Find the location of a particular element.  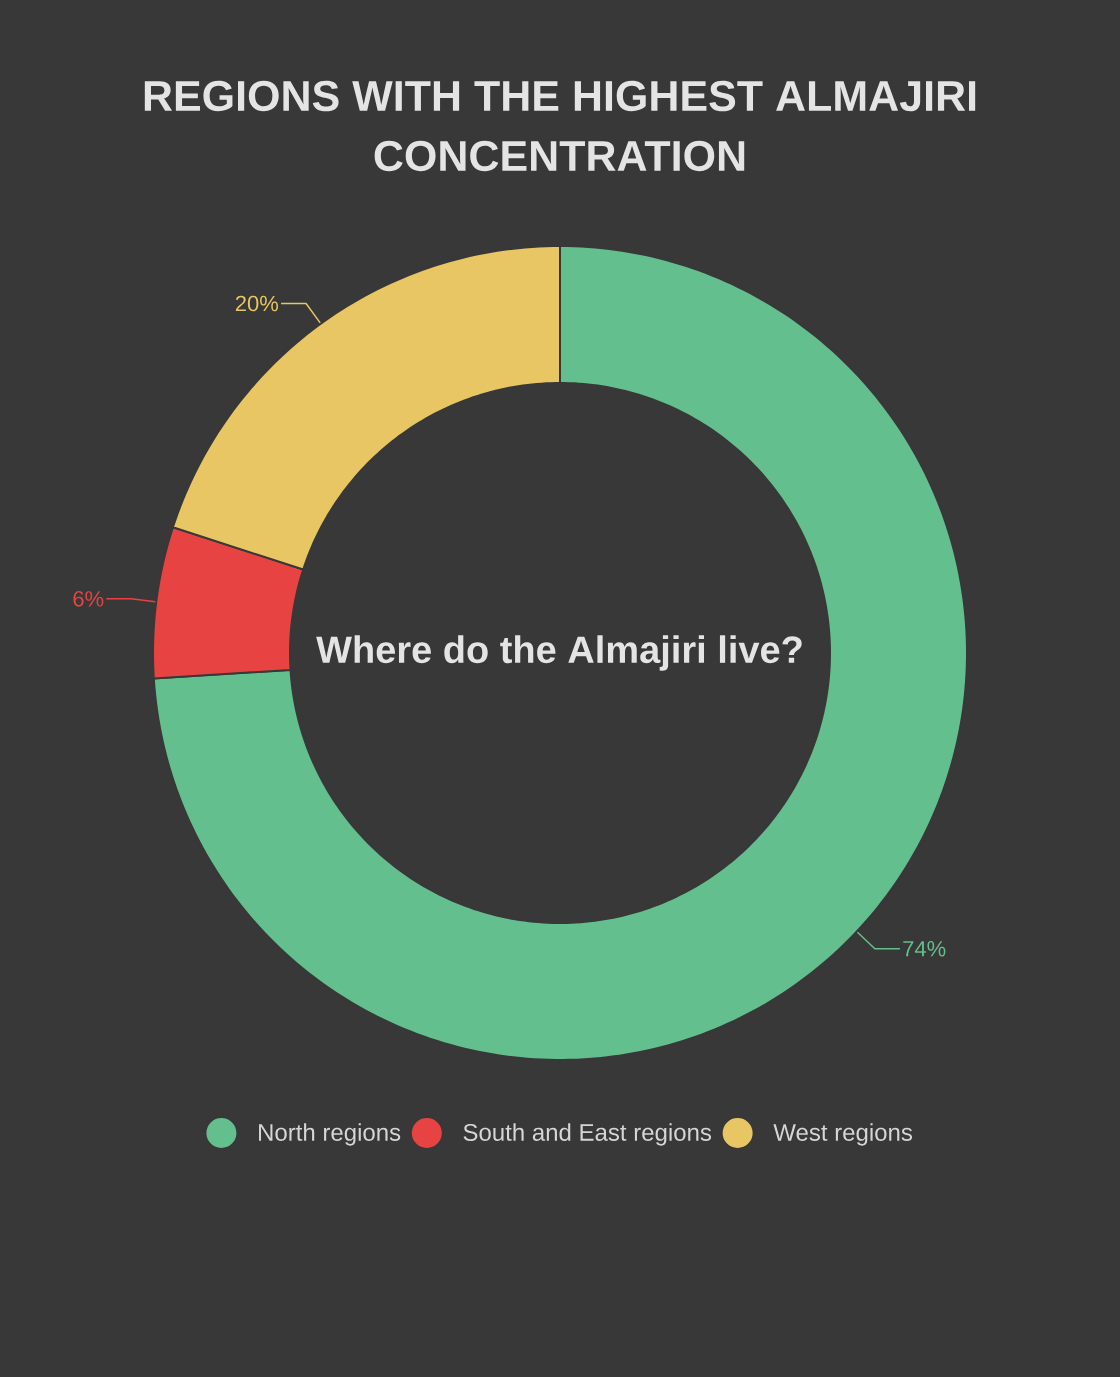

legend-label: North regions is located at coordinates (330, 1134).